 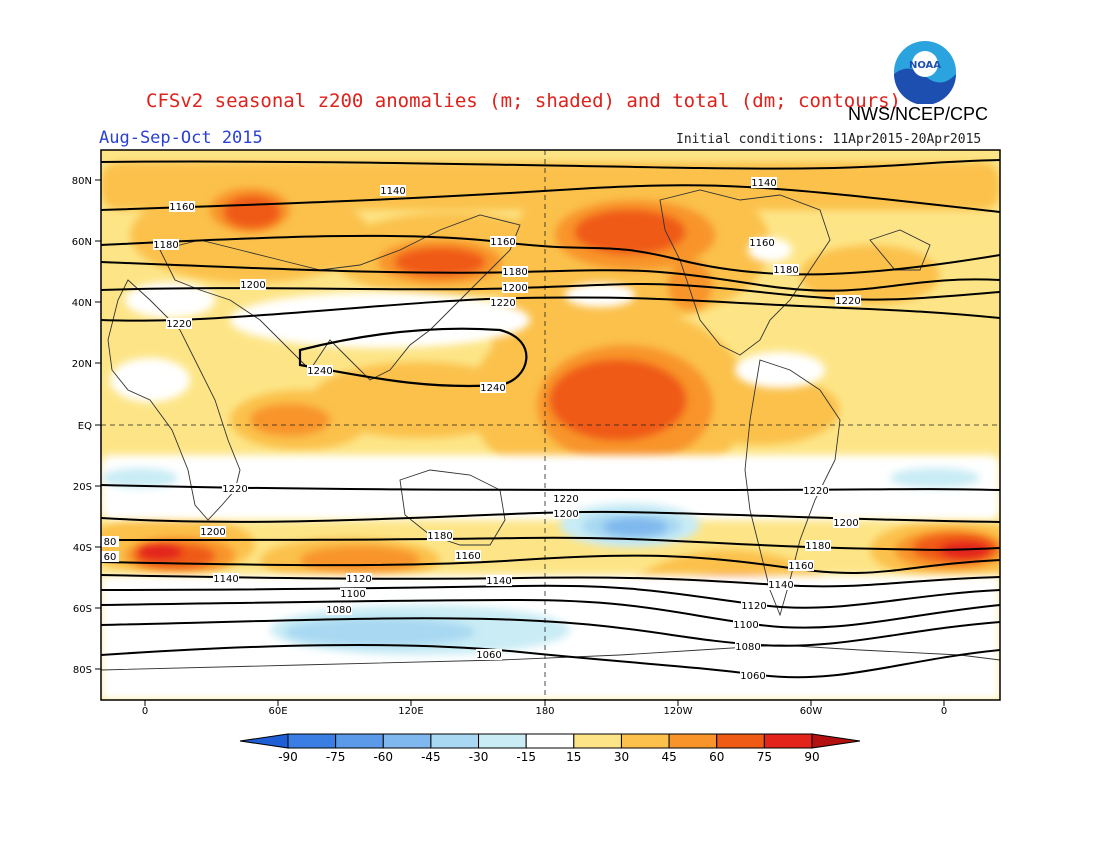 I want to click on svg-text: 60, so click(x=110, y=557).